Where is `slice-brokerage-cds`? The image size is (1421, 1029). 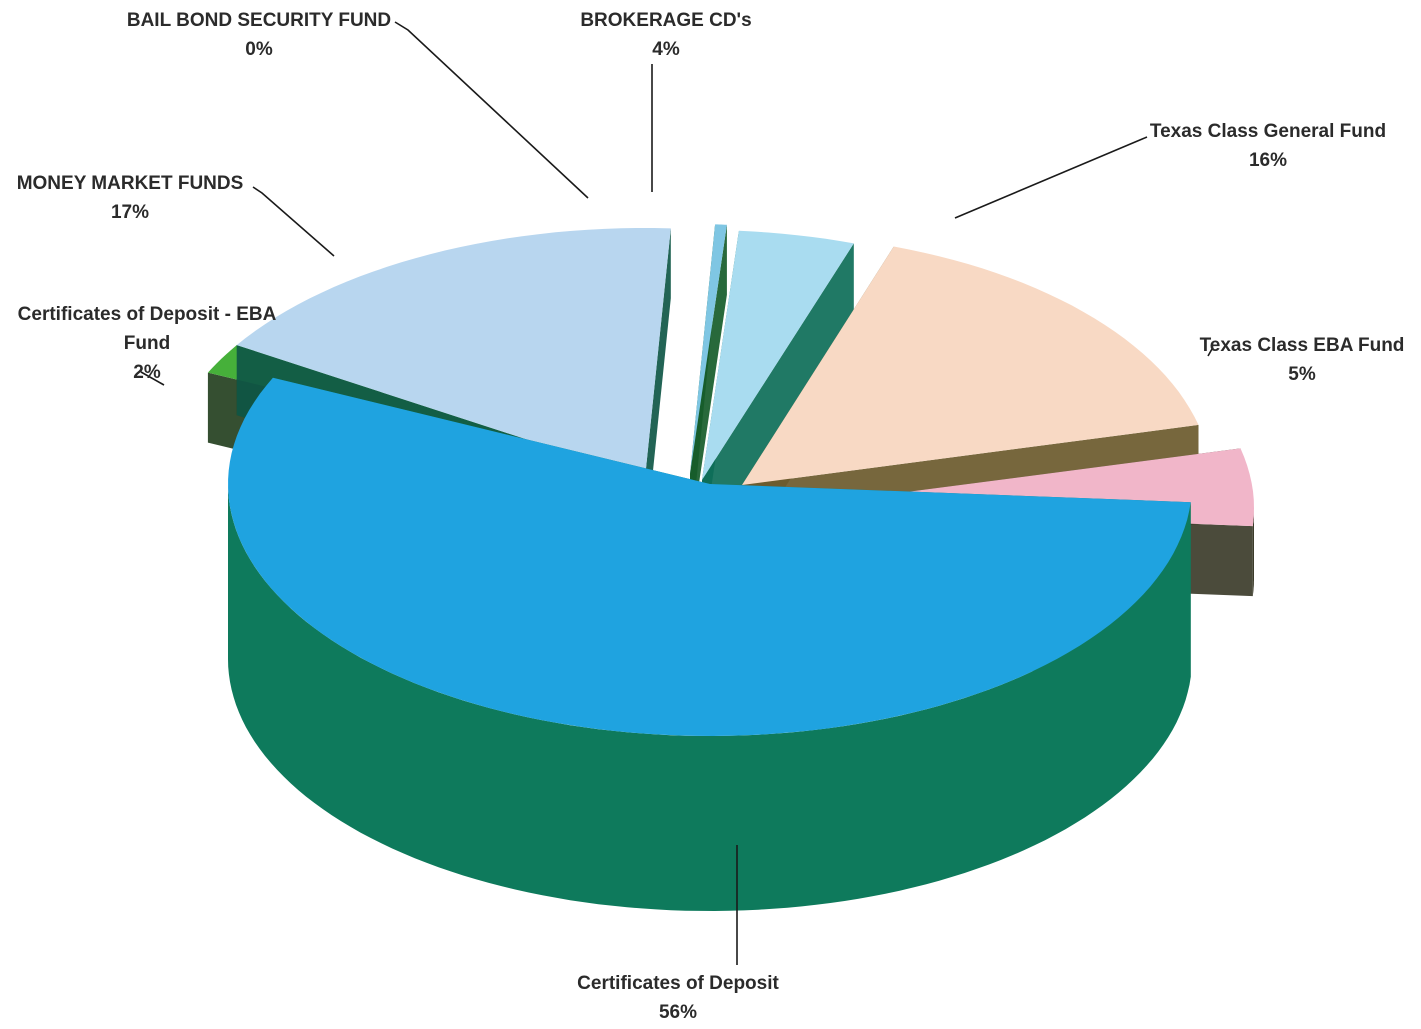 slice-brokerage-cds is located at coordinates (778, 390).